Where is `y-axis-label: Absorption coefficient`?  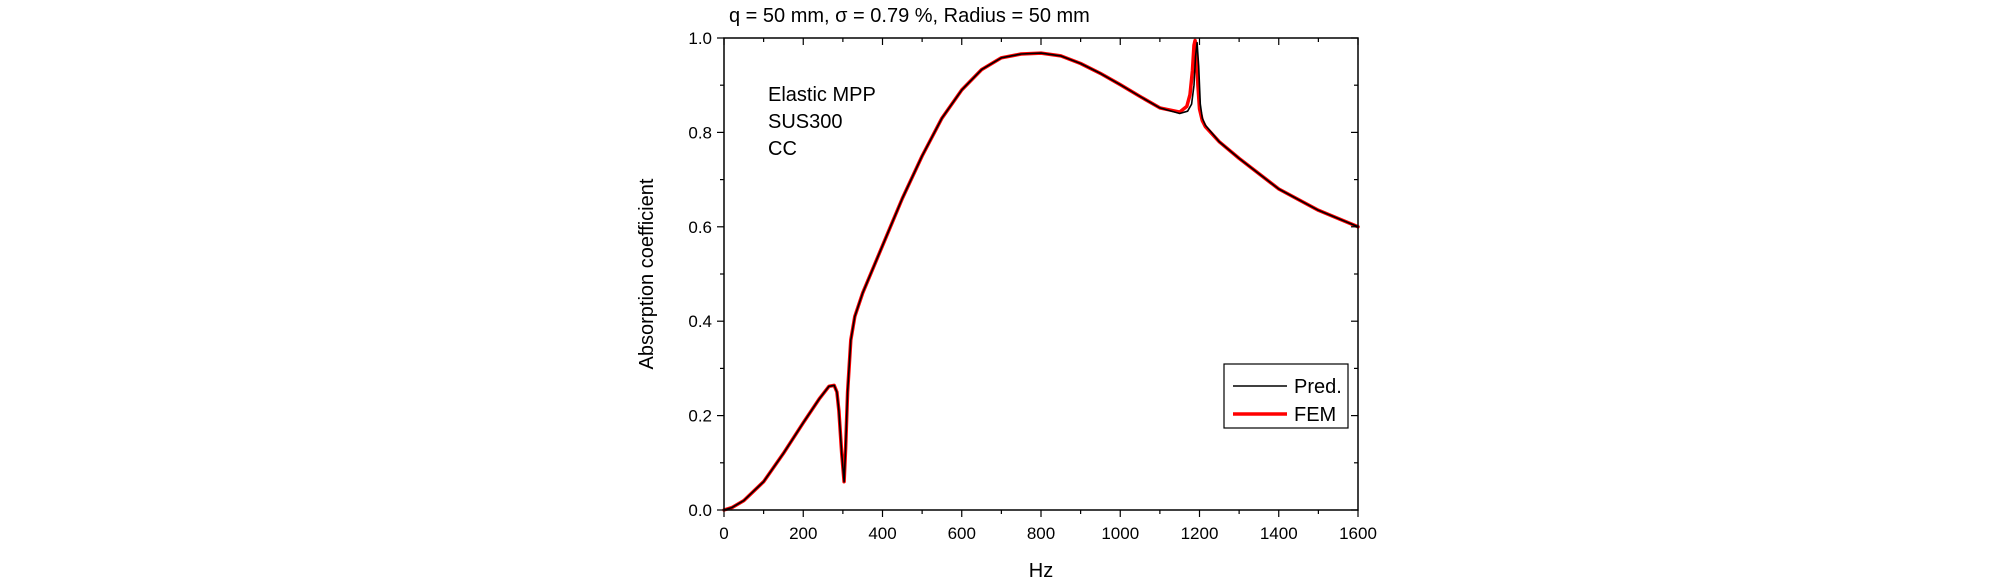
y-axis-label: Absorption coefficient is located at coordinates (647, 273).